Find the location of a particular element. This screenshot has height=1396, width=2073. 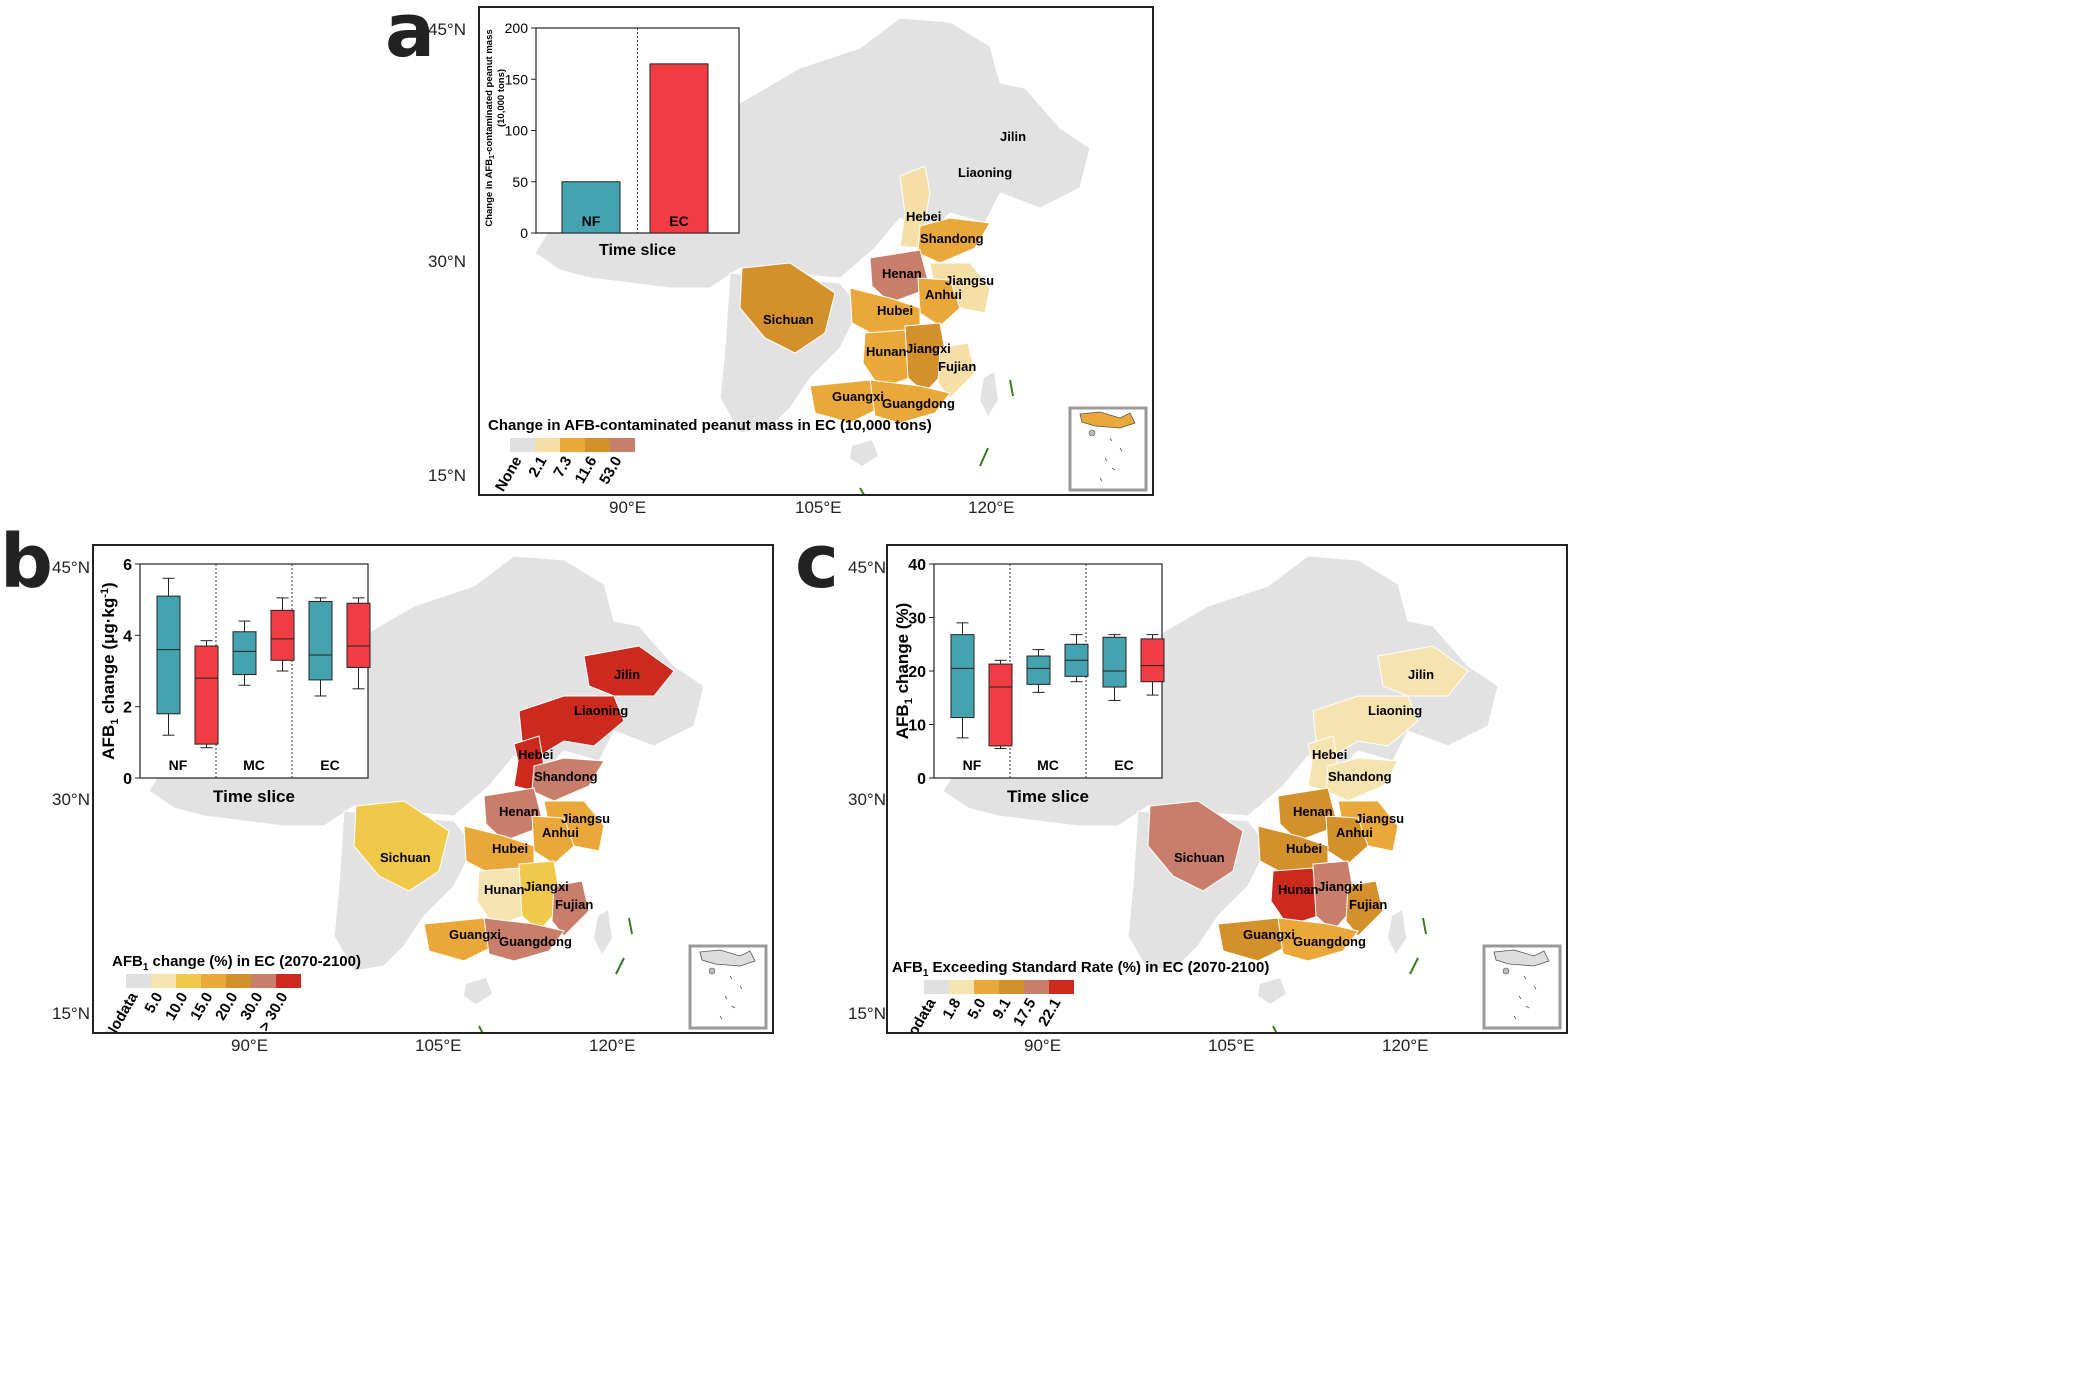

region-guangxi is located at coordinates (1253, 939).